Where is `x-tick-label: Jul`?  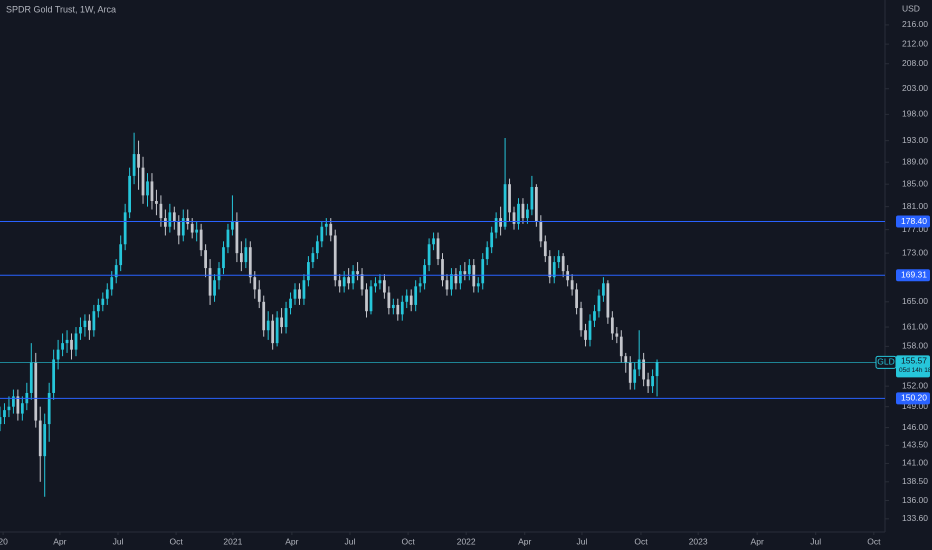 x-tick-label: Jul is located at coordinates (815, 541).